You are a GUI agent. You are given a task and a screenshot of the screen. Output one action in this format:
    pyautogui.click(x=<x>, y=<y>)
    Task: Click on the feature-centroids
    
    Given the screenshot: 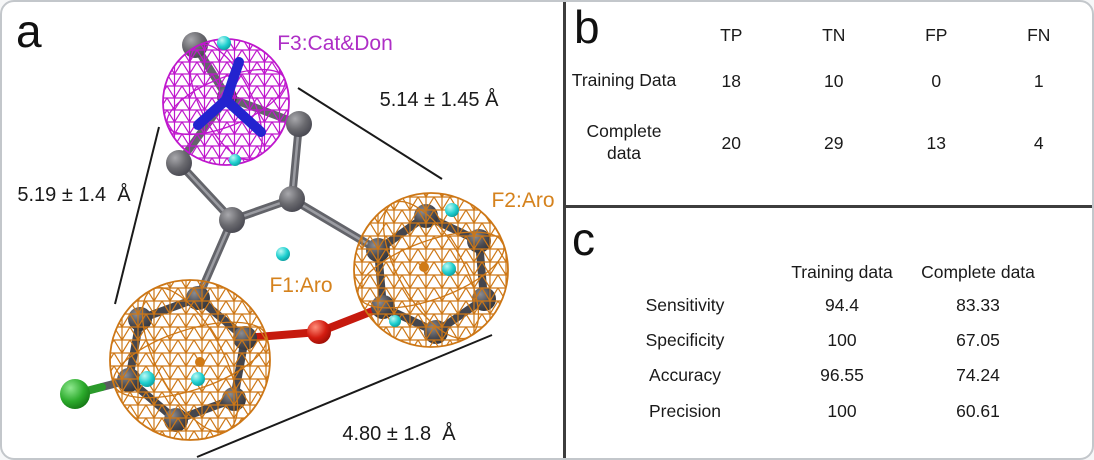 What is the action you would take?
    pyautogui.click(x=312, y=314)
    